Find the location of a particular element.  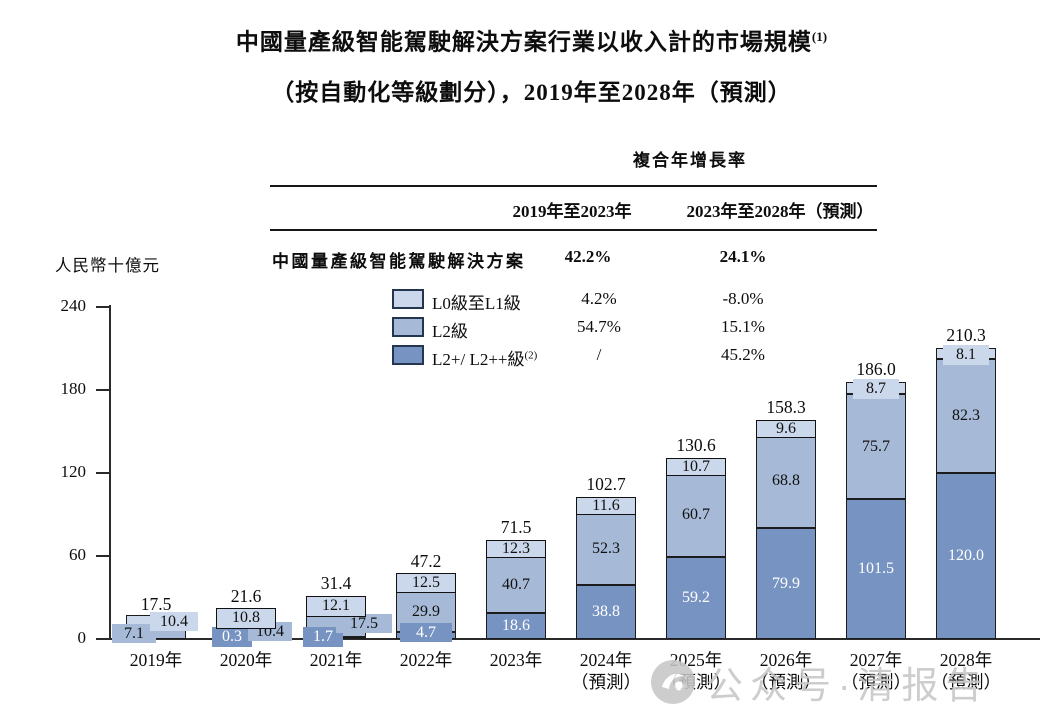

segment-value-label: 59.2 is located at coordinates (696, 597).